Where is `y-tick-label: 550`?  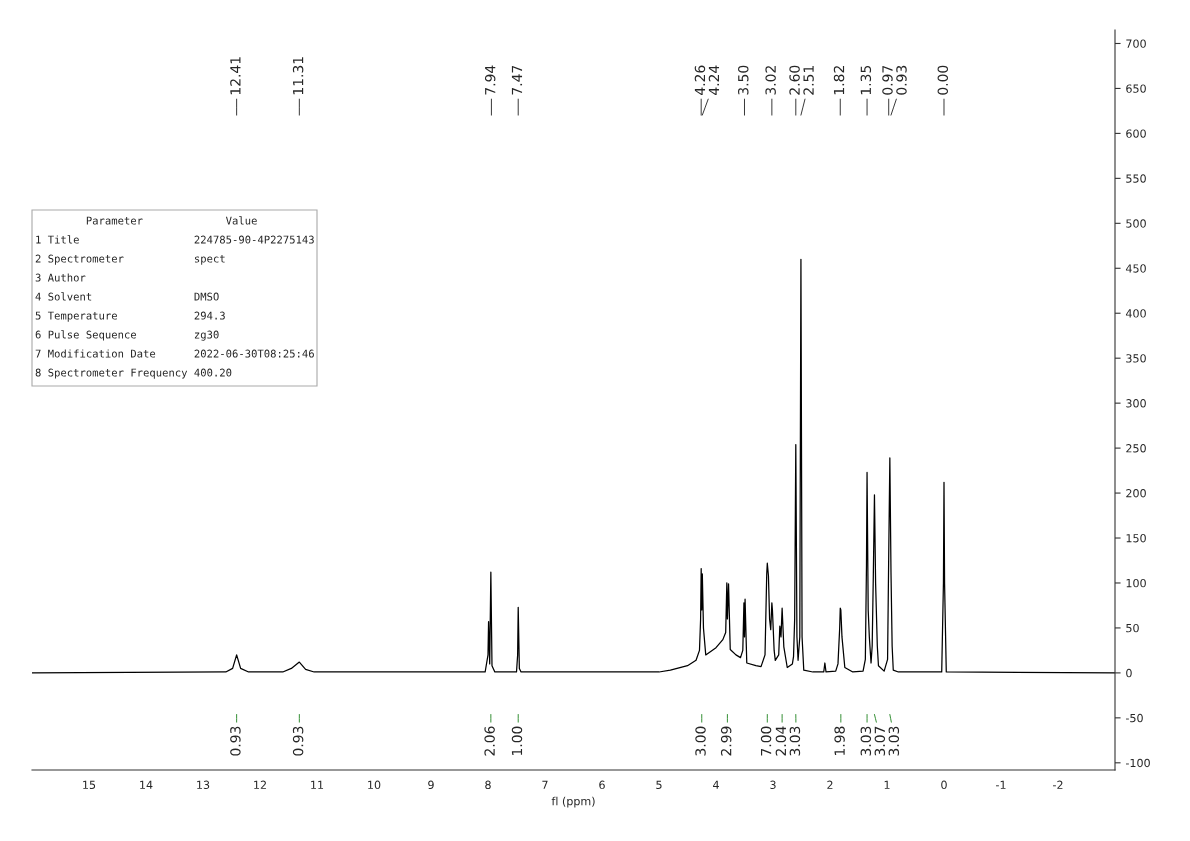 y-tick-label: 550 is located at coordinates (1136, 178).